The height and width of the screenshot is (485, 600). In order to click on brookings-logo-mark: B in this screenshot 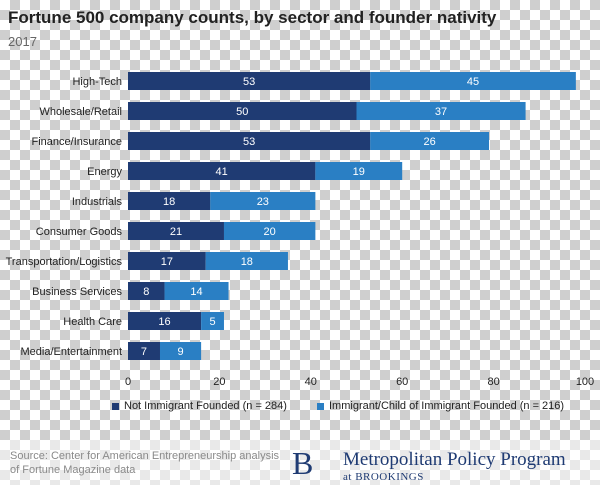, I will do `click(303, 463)`.